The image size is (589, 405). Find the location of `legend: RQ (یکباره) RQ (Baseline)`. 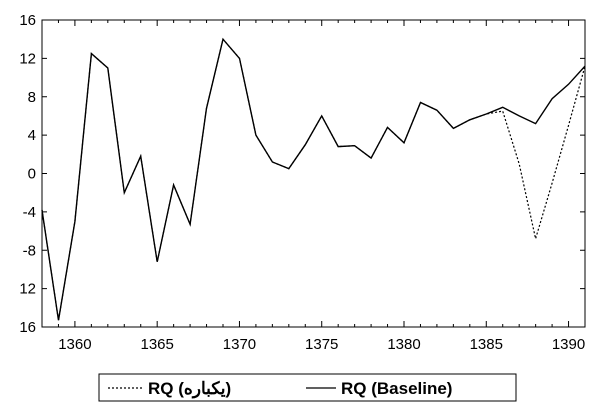

legend: RQ (یکباره) RQ (Baseline) is located at coordinates (307, 387).